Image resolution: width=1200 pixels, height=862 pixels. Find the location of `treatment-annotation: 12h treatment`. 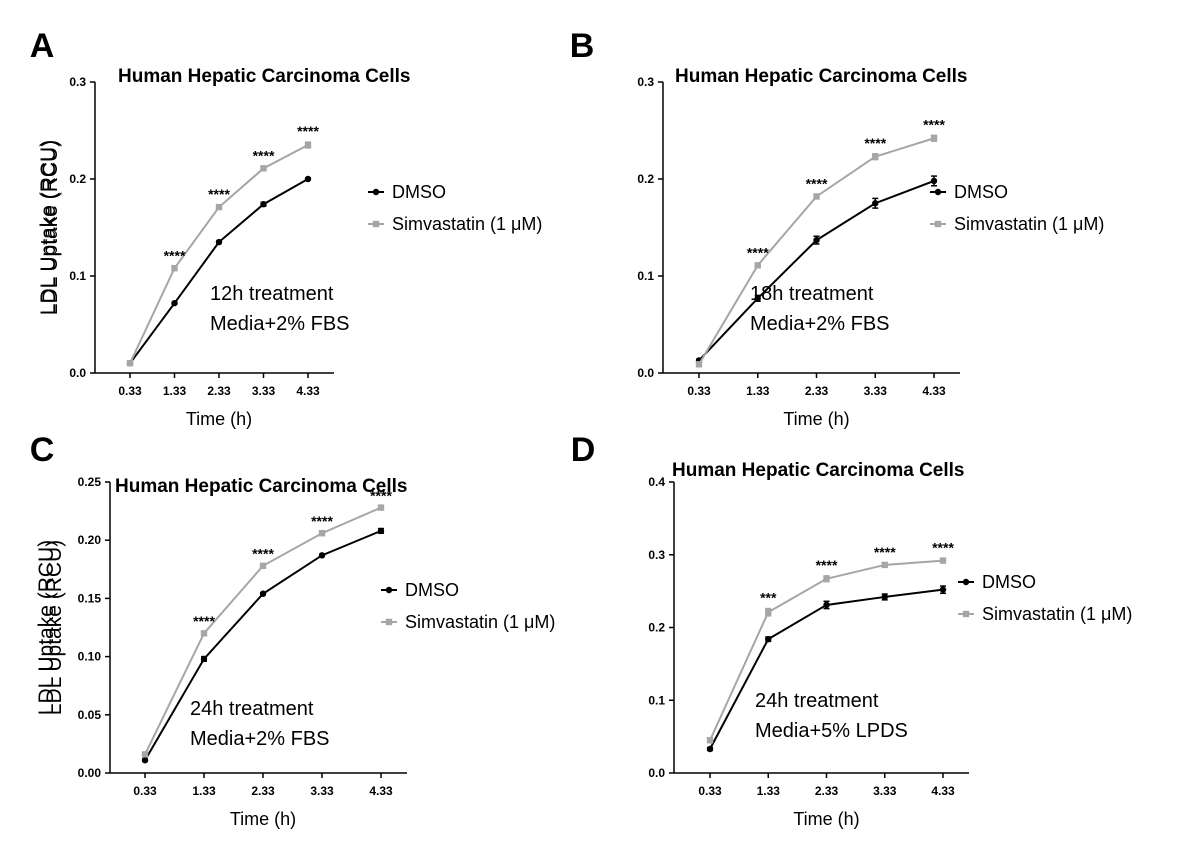

treatment-annotation: 12h treatment is located at coordinates (272, 294).